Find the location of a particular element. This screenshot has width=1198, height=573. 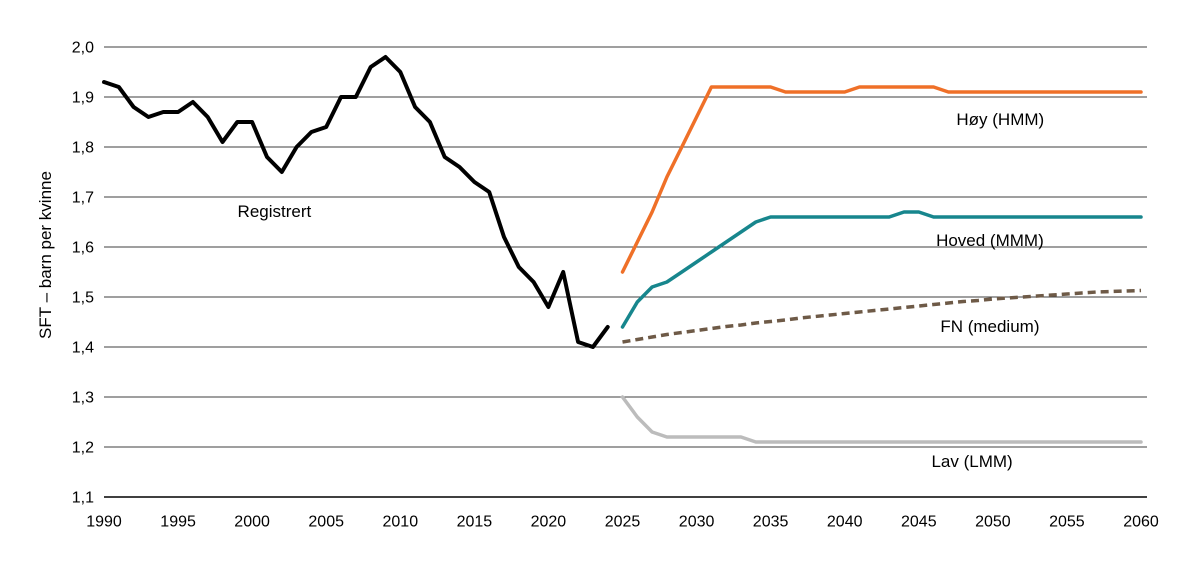

series-label-registrert: Registrert is located at coordinates (275, 211).